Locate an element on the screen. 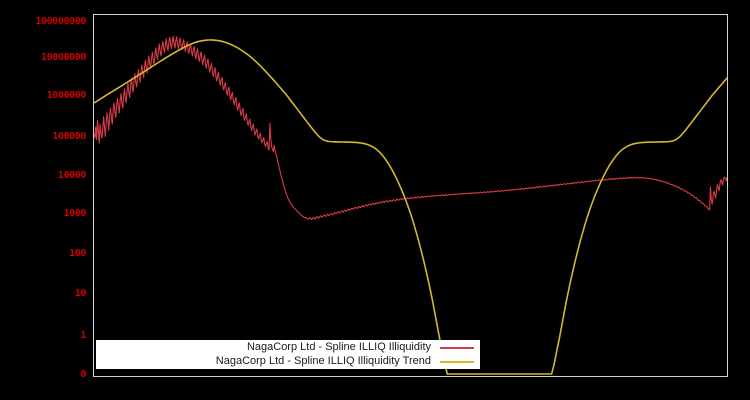  y-axis-tick-label: 1 is located at coordinates (83, 335).